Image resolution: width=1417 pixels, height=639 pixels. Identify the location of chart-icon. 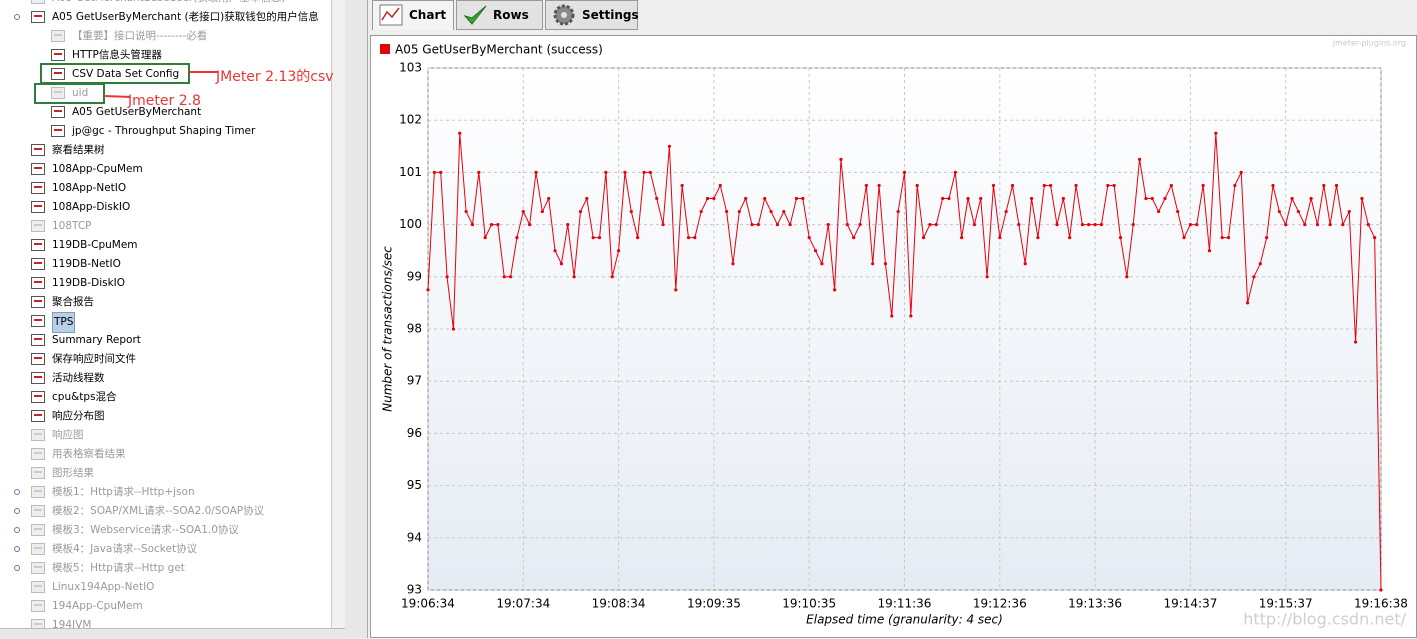
(391, 15).